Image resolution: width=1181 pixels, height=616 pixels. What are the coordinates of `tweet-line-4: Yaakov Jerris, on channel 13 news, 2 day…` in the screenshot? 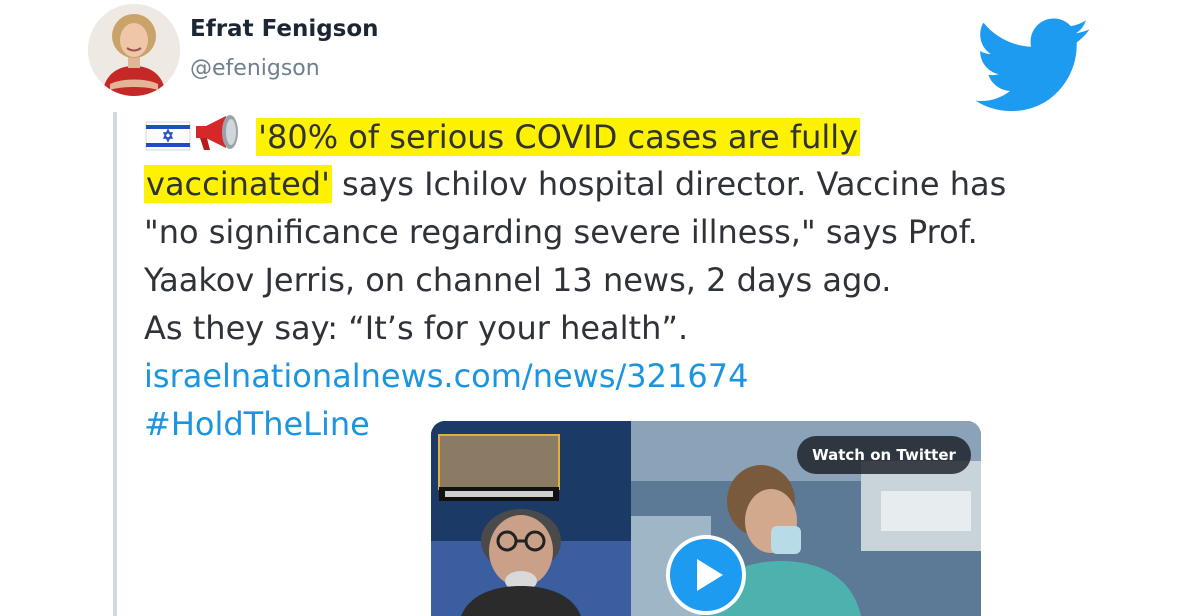 It's located at (518, 280).